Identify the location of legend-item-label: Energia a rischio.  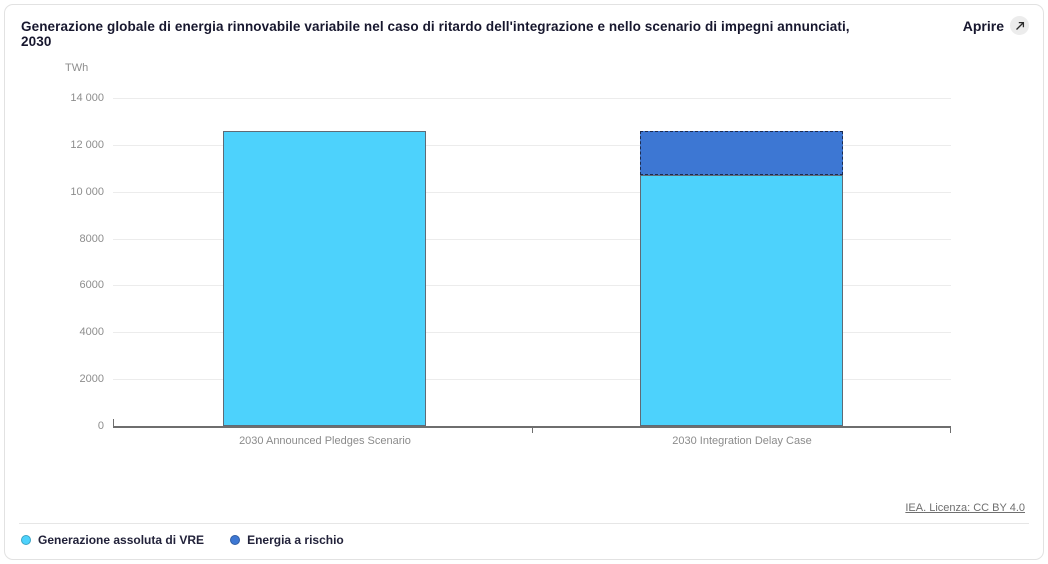
(295, 540).